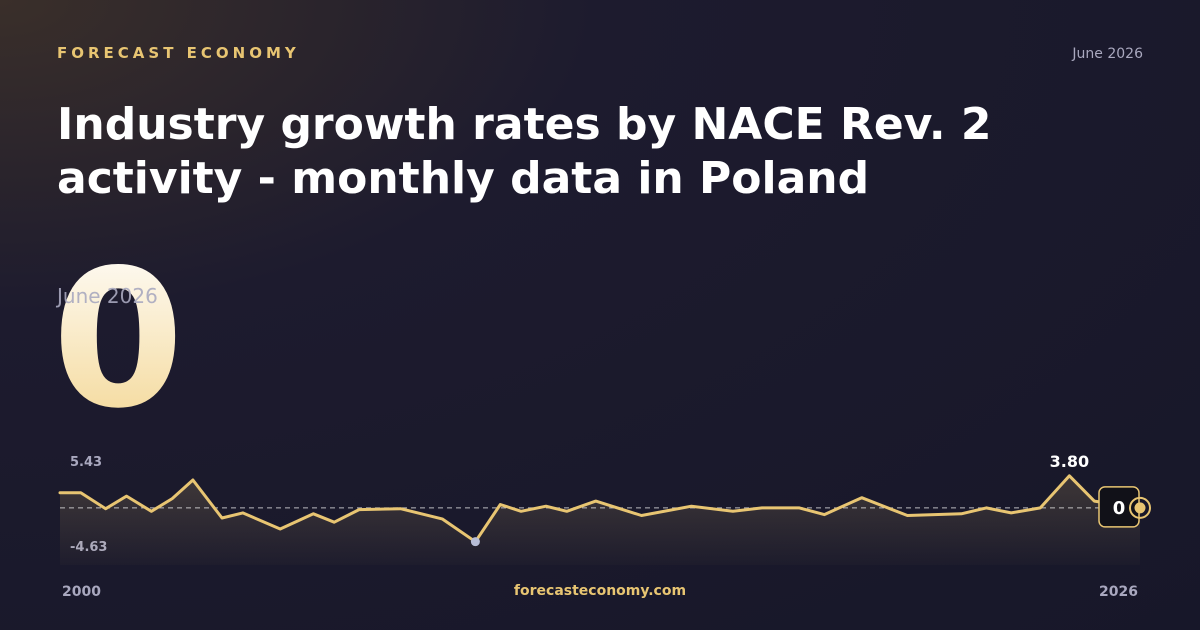  I want to click on end-ring, so click(1140, 507).